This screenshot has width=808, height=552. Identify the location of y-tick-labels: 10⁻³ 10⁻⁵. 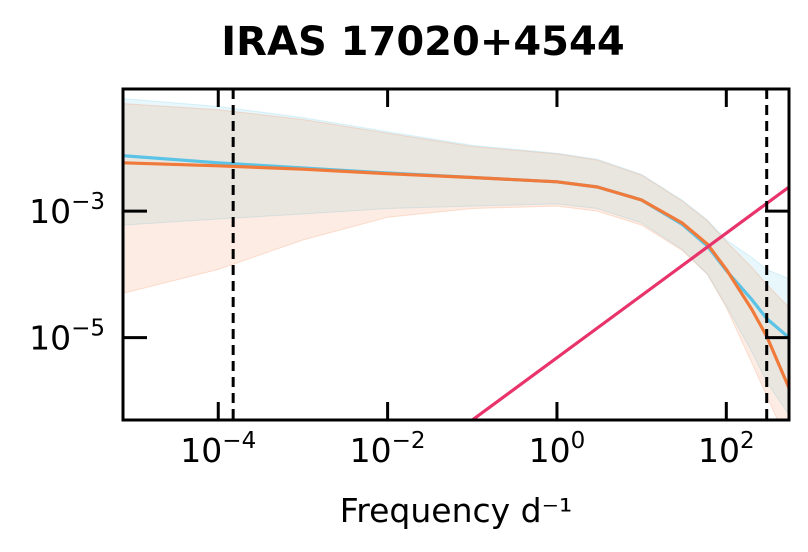
(67, 273).